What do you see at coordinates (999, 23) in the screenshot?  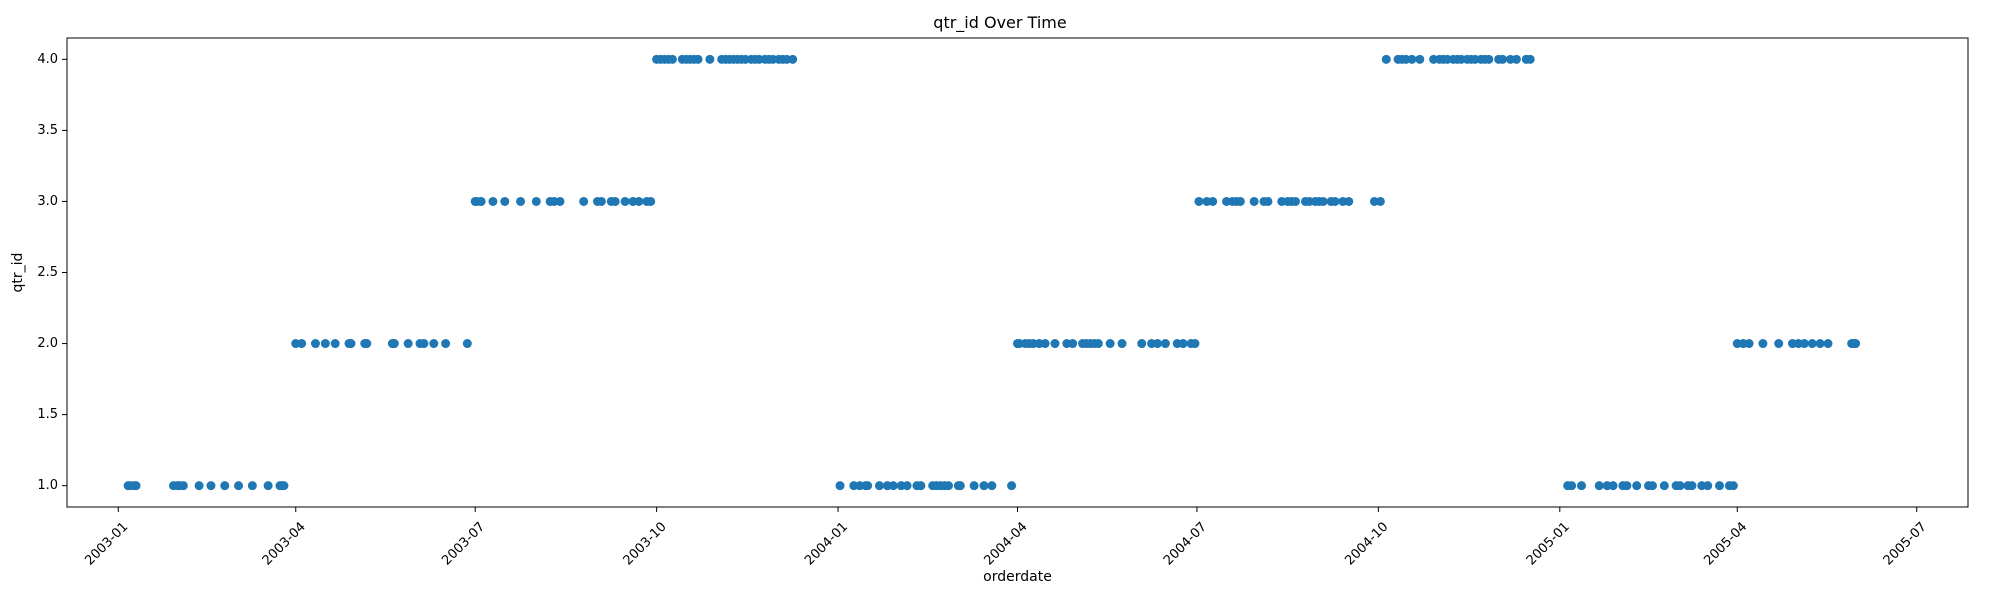 I see `chart-title: qtr_id Over Time` at bounding box center [999, 23].